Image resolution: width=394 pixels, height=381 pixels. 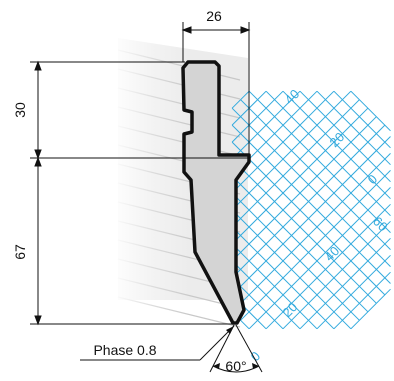 What do you see at coordinates (124, 350) in the screenshot?
I see `tip-phase-label: Phase 0.8` at bounding box center [124, 350].